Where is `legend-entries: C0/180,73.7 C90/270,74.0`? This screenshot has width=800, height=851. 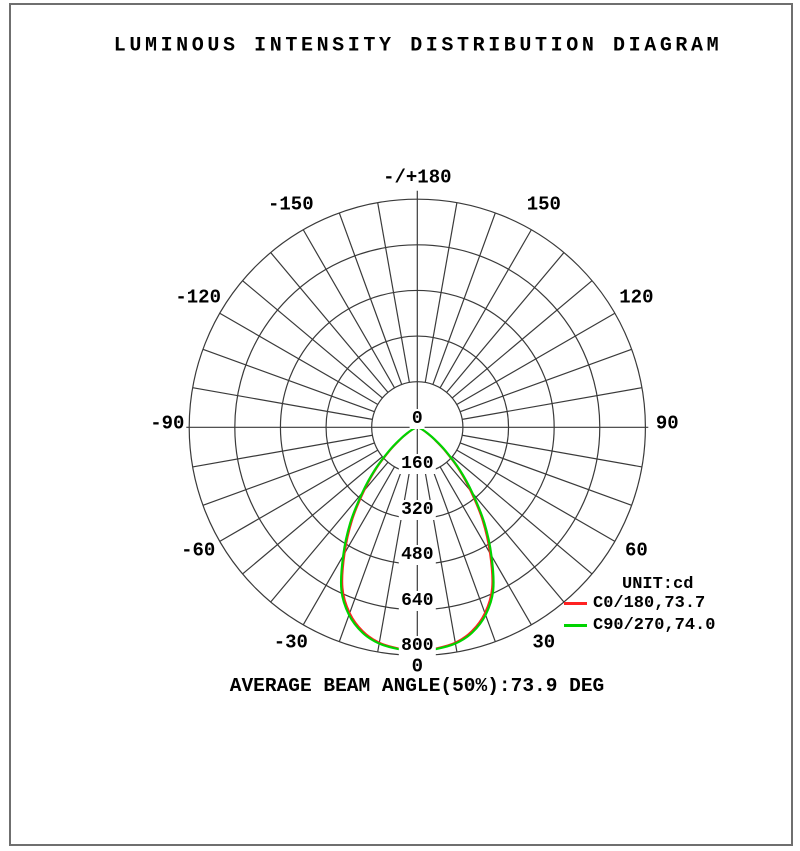 legend-entries: C0/180,73.7 C90/270,74.0 is located at coordinates (639, 614).